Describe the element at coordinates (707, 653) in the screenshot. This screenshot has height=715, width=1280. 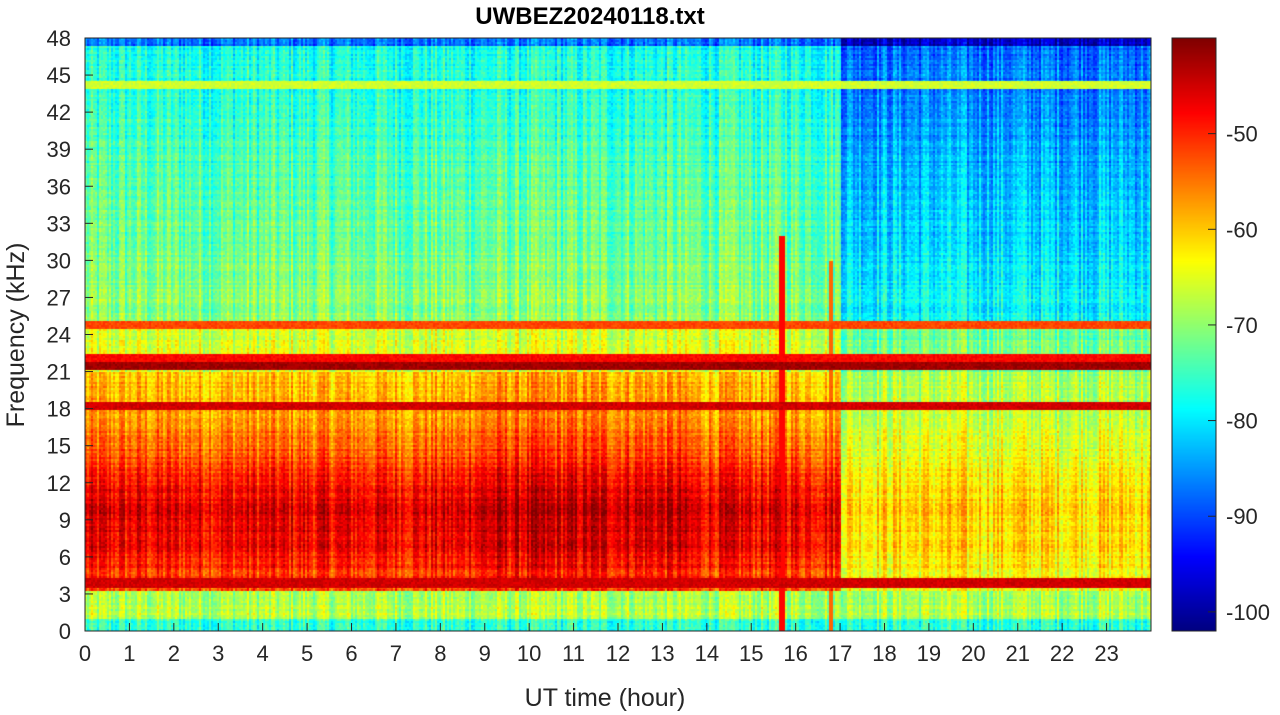
I see `x-tick-label: 14` at that location.